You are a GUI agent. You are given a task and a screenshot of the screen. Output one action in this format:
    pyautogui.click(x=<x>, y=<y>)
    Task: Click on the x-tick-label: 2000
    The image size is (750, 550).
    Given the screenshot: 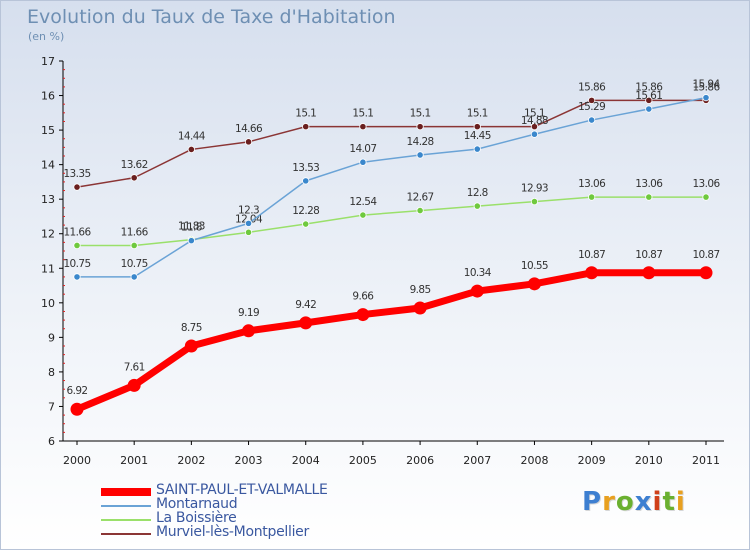 What is the action you would take?
    pyautogui.click(x=77, y=460)
    